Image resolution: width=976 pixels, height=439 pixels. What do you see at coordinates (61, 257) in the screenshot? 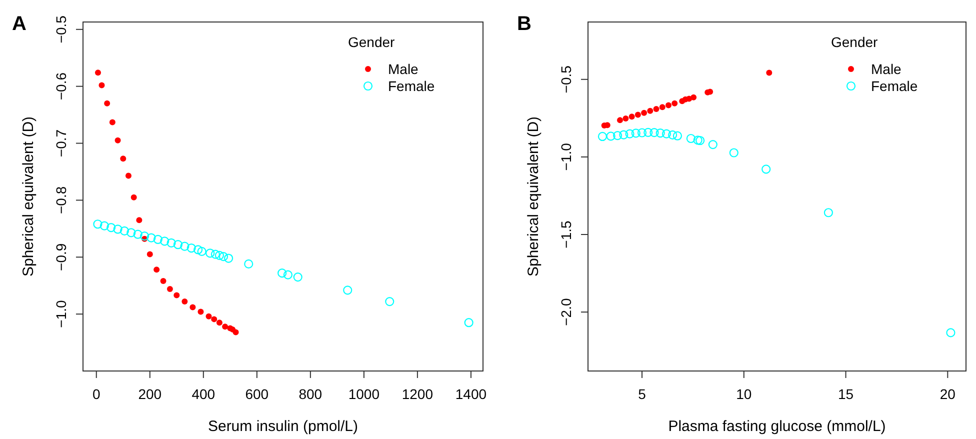
I see `y-tick-label: −0.9` at bounding box center [61, 257].